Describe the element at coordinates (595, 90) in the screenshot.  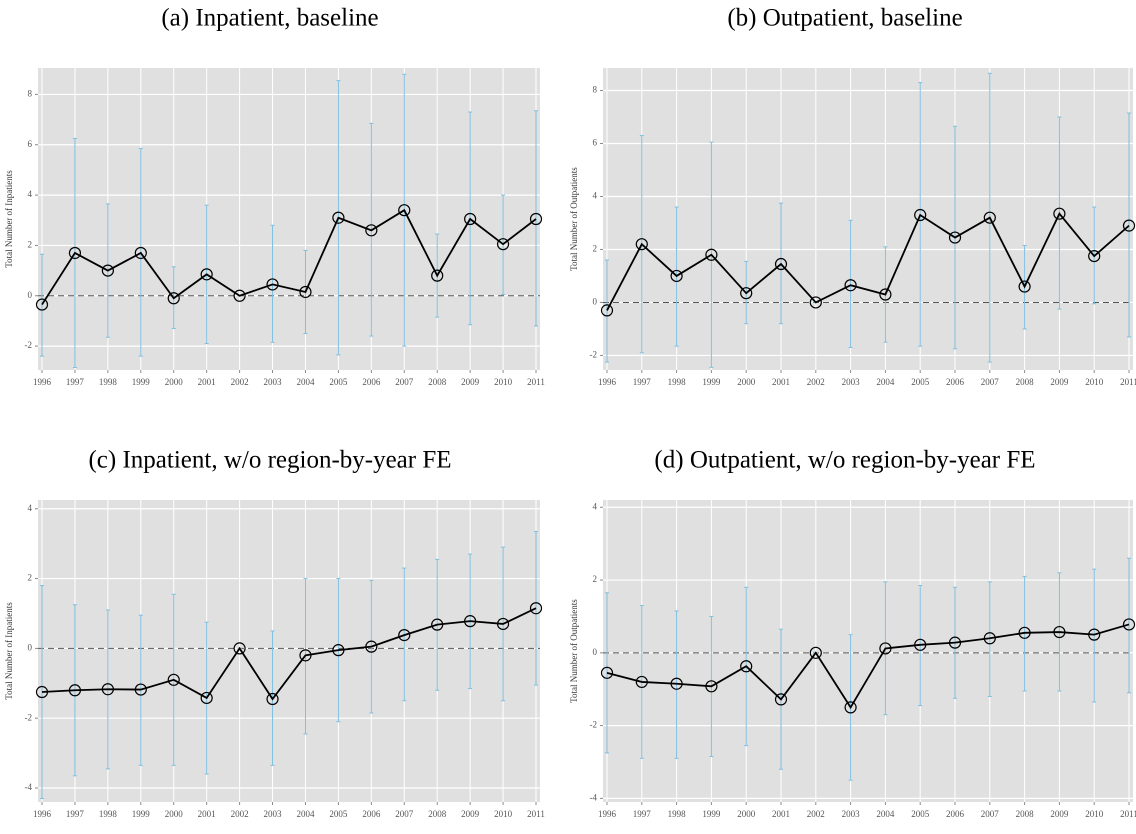
I see `y-tick-label: 8` at that location.